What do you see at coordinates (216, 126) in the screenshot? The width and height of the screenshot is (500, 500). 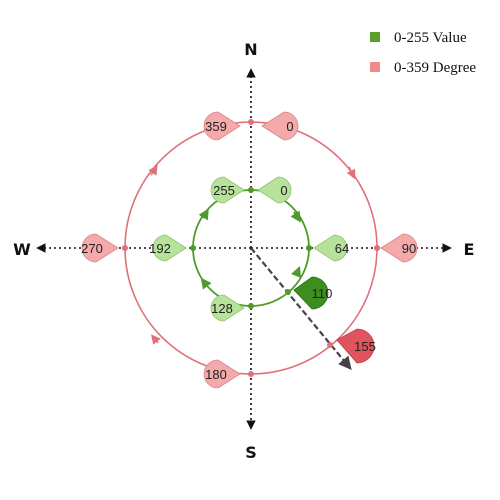 I see `svg-text: 359` at bounding box center [216, 126].